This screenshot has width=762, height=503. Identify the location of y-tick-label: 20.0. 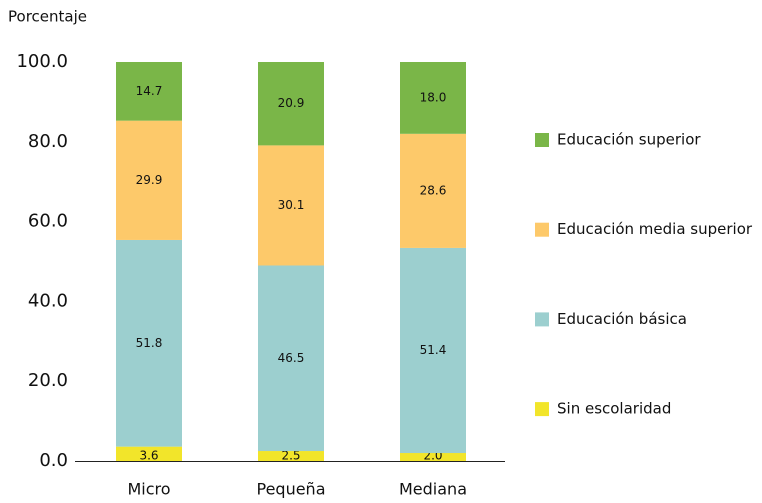
(48, 380).